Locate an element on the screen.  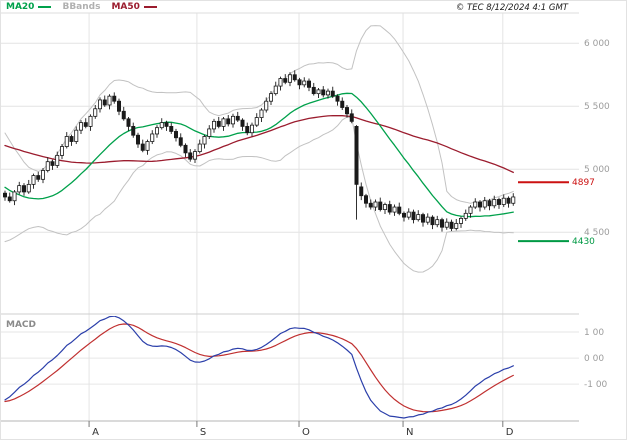
price-axis-labels: 6 000 5 500 5 000 4 500 is located at coordinates (597, 138).